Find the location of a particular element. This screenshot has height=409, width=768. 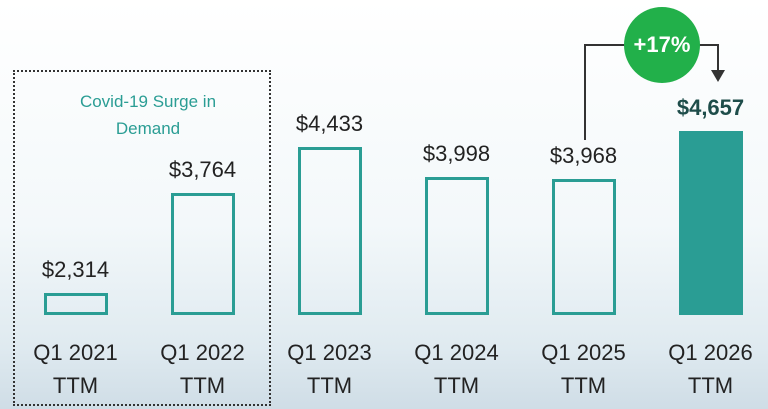

value-label: $4,657 is located at coordinates (710, 108).